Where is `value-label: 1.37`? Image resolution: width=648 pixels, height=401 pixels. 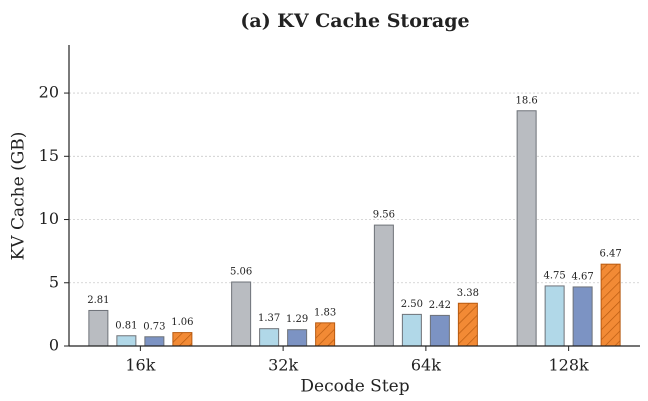
value-label: 1.37 is located at coordinates (269, 318).